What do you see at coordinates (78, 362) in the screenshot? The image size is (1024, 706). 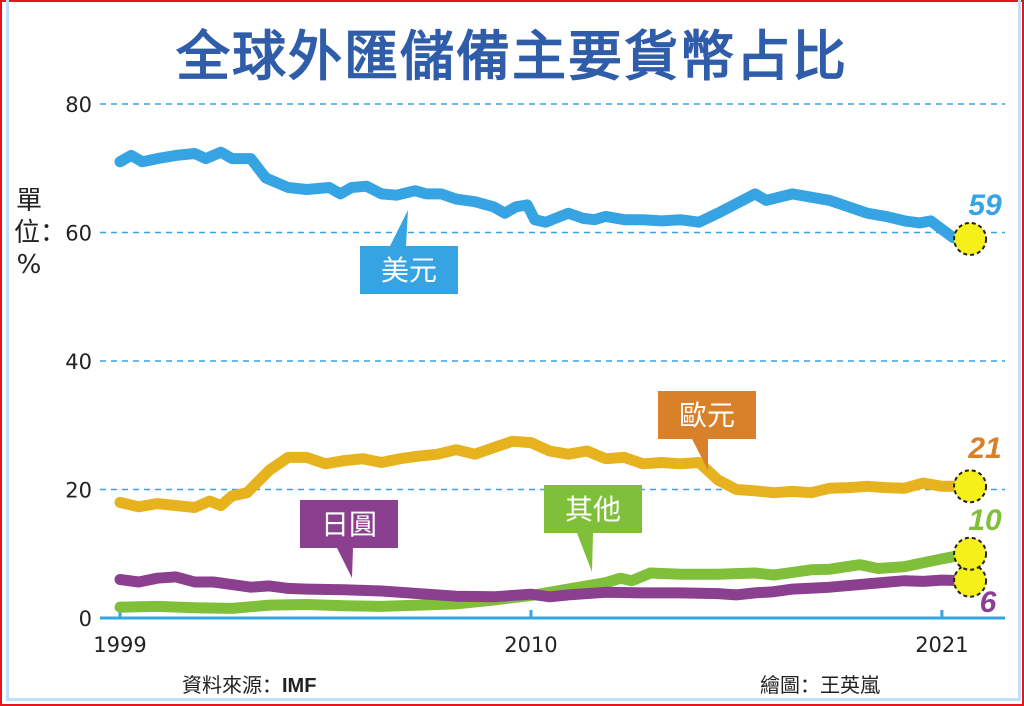 I see `y-tick-label: 40` at bounding box center [78, 362].